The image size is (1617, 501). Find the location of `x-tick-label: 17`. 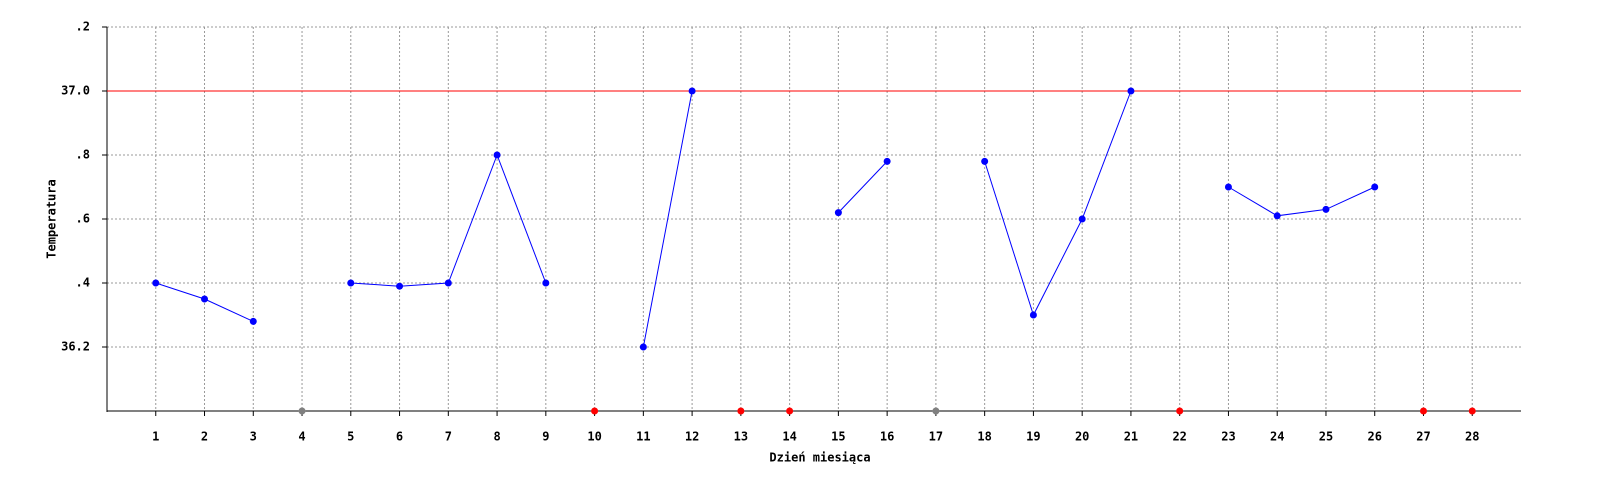

x-tick-label: 17 is located at coordinates (936, 437).